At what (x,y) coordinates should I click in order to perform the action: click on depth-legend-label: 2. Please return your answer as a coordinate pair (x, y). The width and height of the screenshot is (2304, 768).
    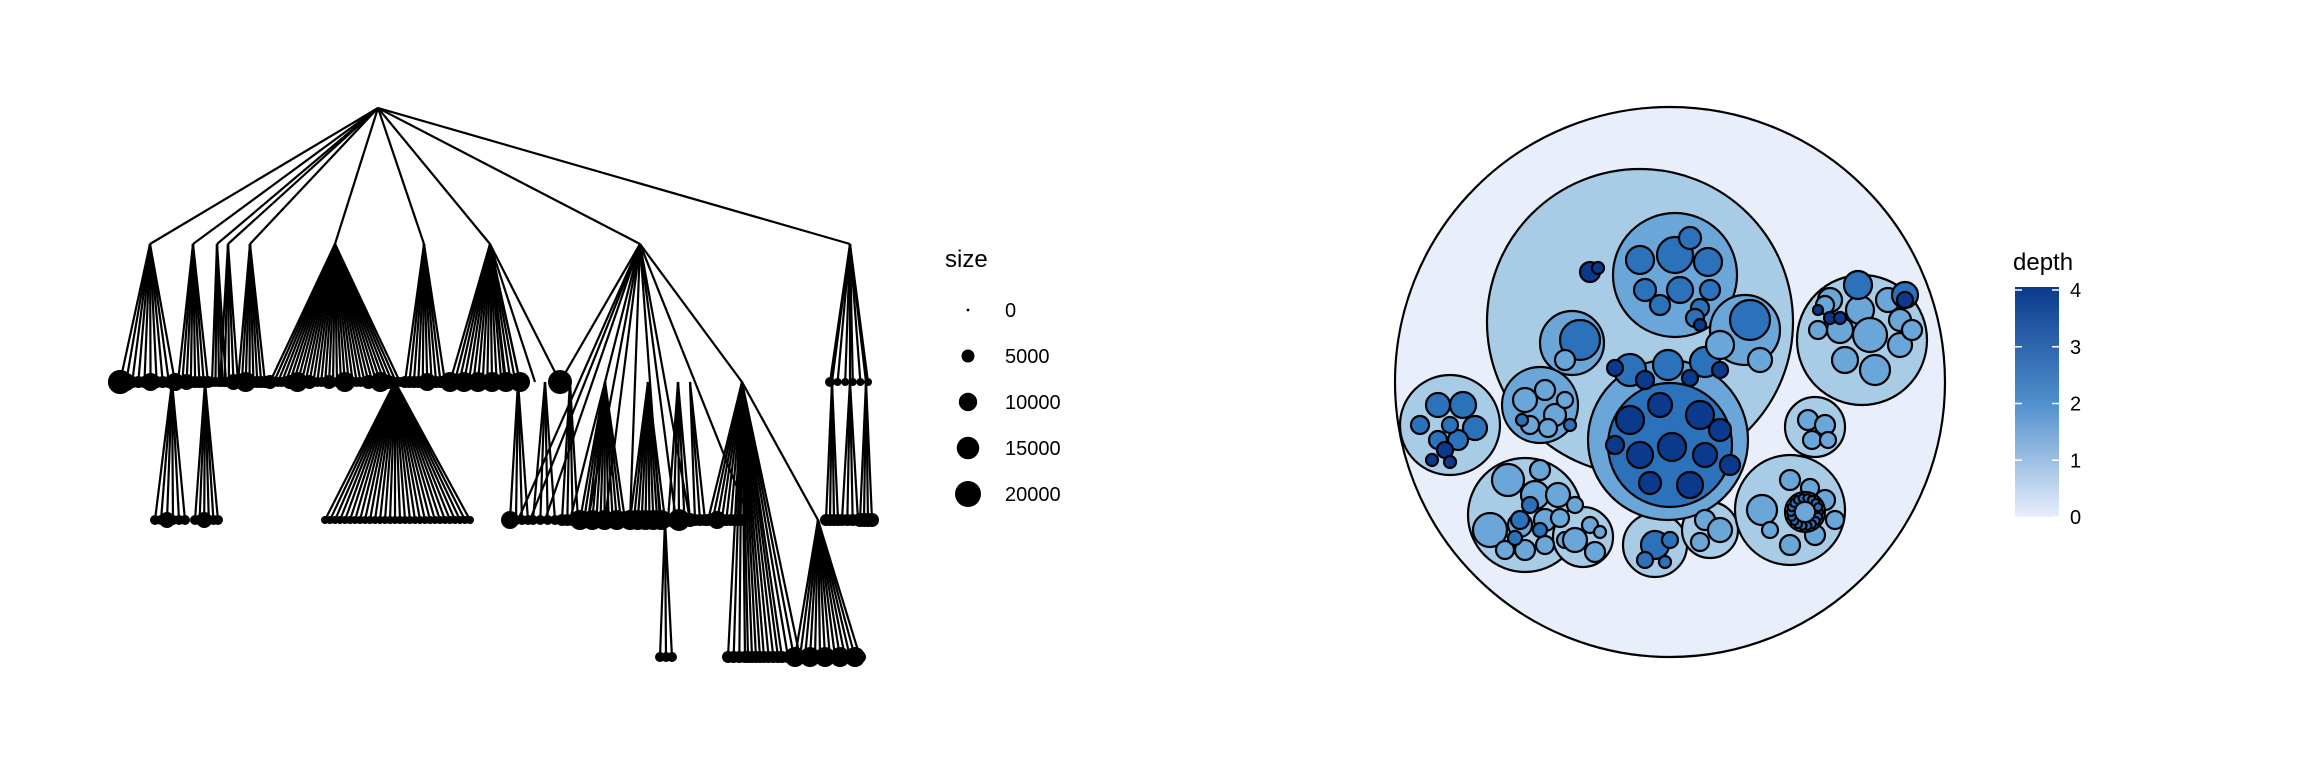
    Looking at the image, I should click on (2075, 405).